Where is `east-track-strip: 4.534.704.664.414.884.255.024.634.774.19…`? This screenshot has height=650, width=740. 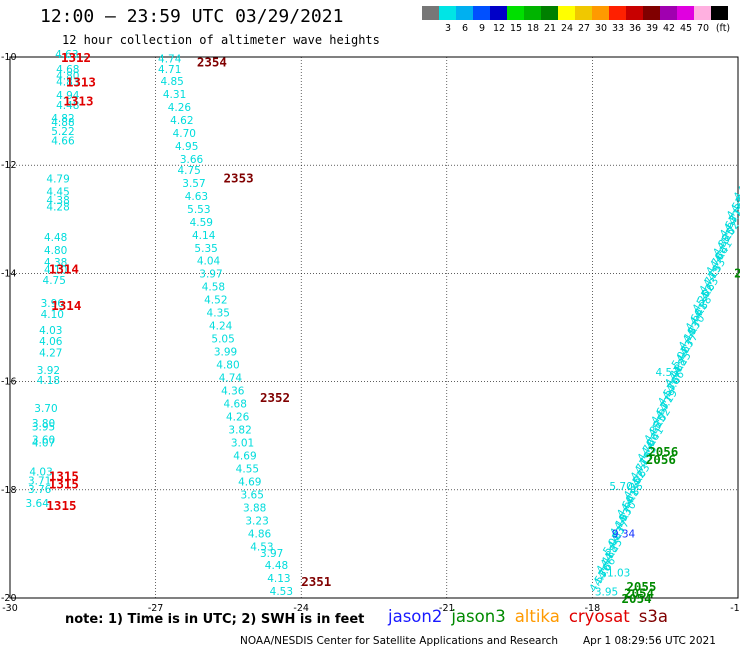
east-track-strip: 4.534.704.664.414.884.255.024.634.774.19… is located at coordinates (663, 375).